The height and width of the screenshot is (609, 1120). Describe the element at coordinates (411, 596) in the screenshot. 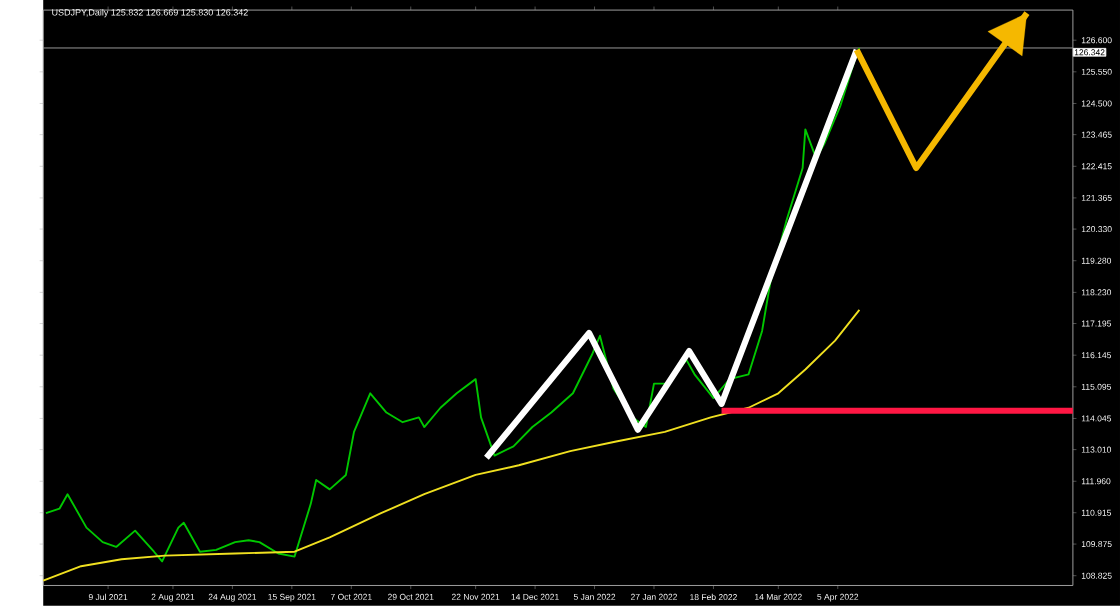

I see `x-tick-label: 29 Oct 2021` at that location.